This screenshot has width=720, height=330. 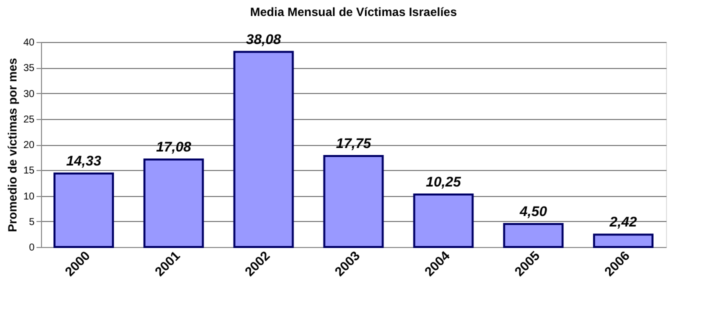 I want to click on y-tick-label: 25, so click(x=29, y=120).